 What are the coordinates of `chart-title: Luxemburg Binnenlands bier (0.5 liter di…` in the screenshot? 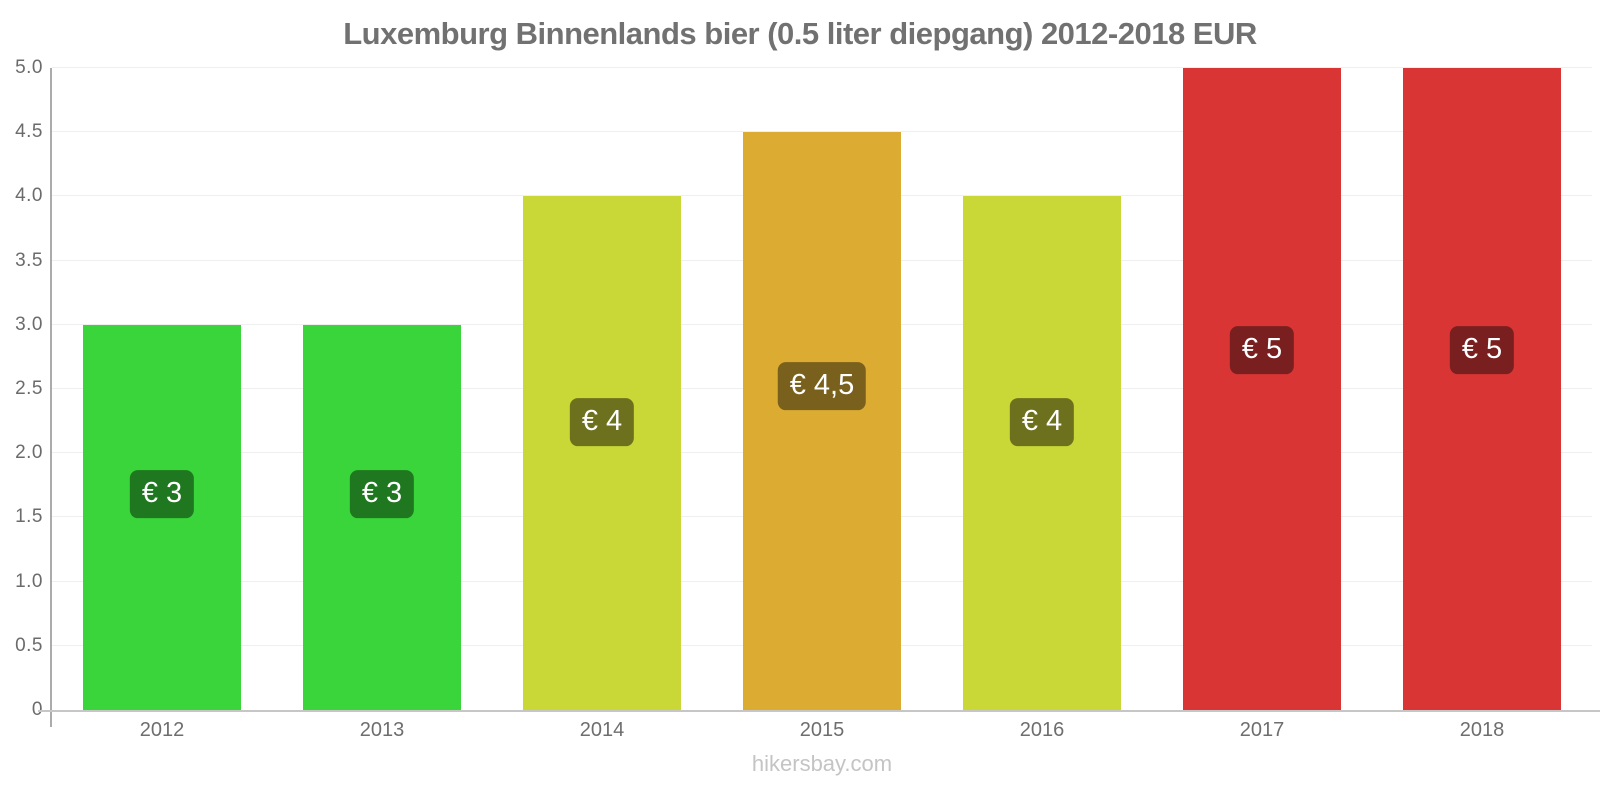 It's located at (800, 33).